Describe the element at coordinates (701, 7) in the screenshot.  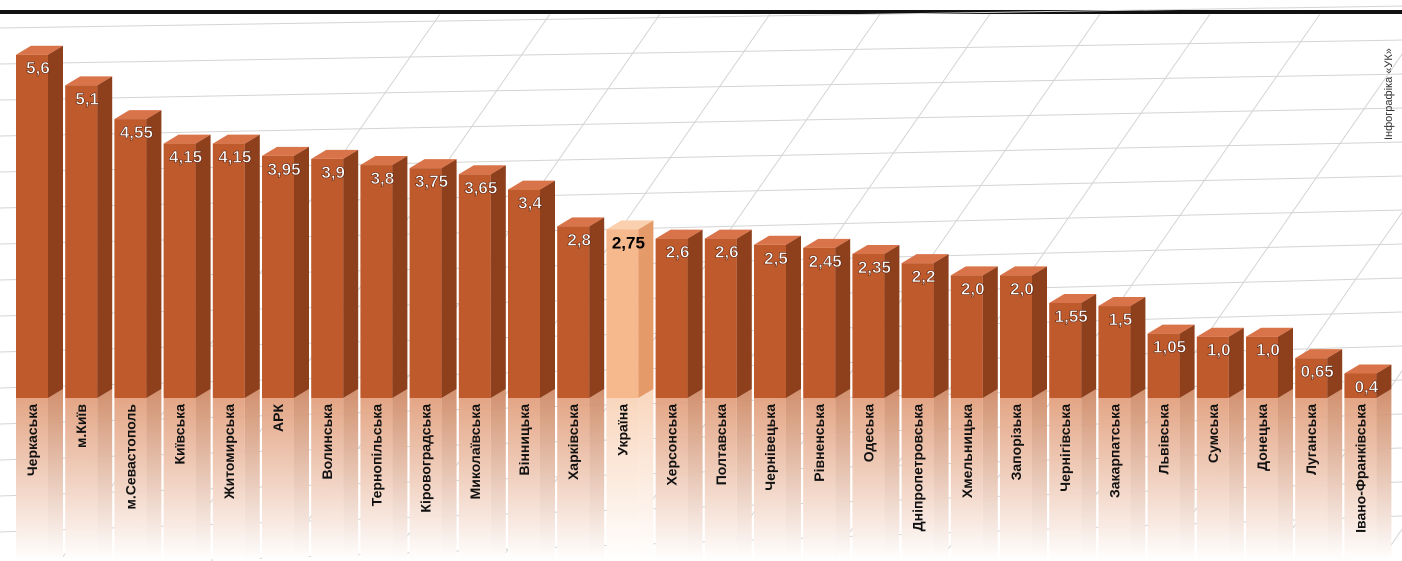
I see `top-rule` at that location.